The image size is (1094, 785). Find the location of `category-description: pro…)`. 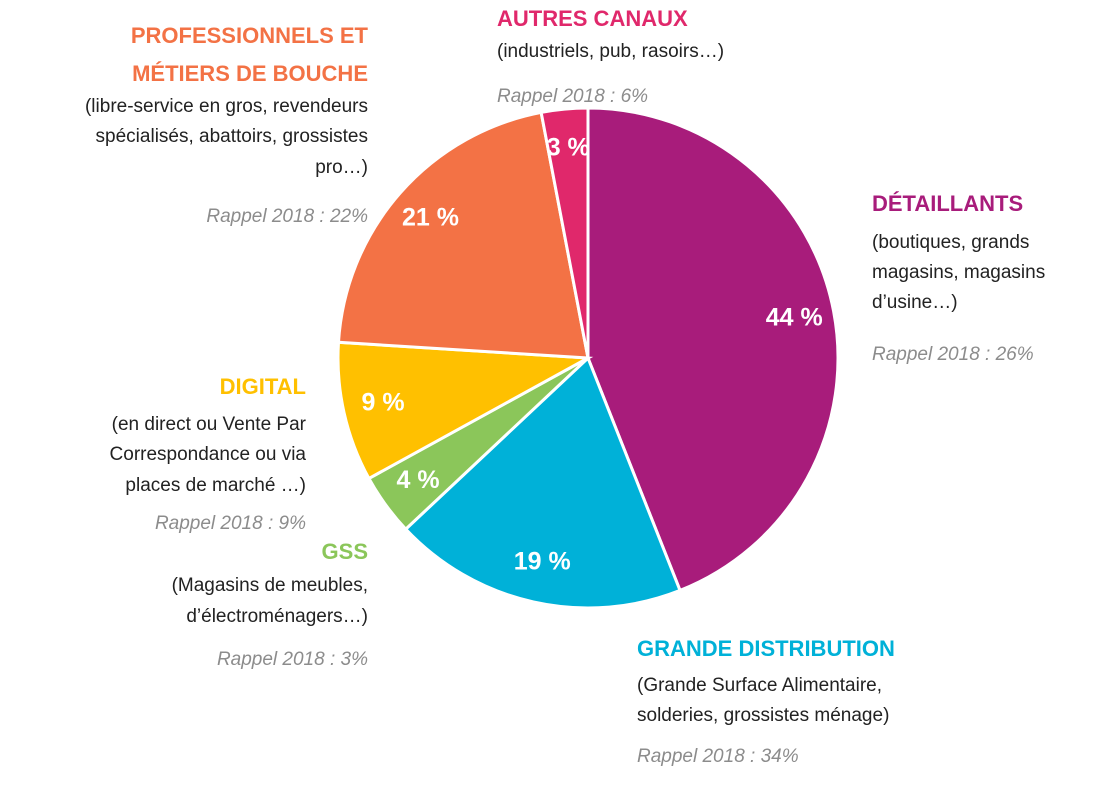

category-description: pro…) is located at coordinates (341, 167).